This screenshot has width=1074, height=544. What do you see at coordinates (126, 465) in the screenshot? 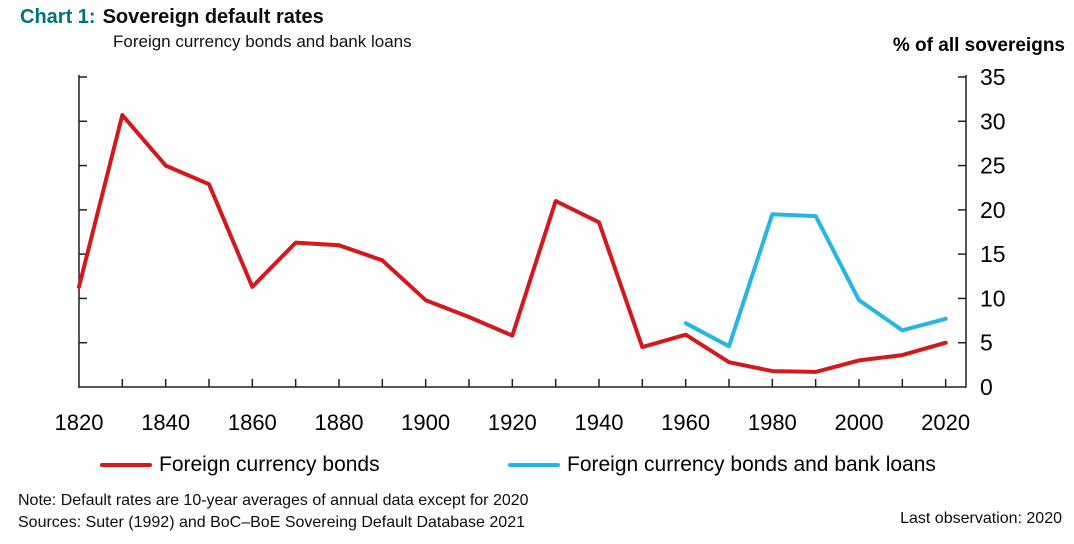
I see `legend-swatch-red-line` at bounding box center [126, 465].